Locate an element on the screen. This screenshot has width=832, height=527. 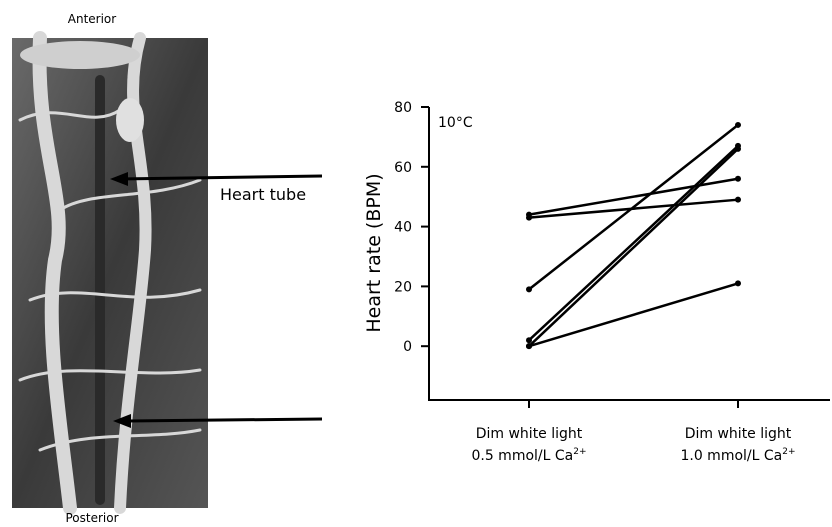
x-tick-label: 1.0 mmol/L Ca2+ is located at coordinates (737, 455).